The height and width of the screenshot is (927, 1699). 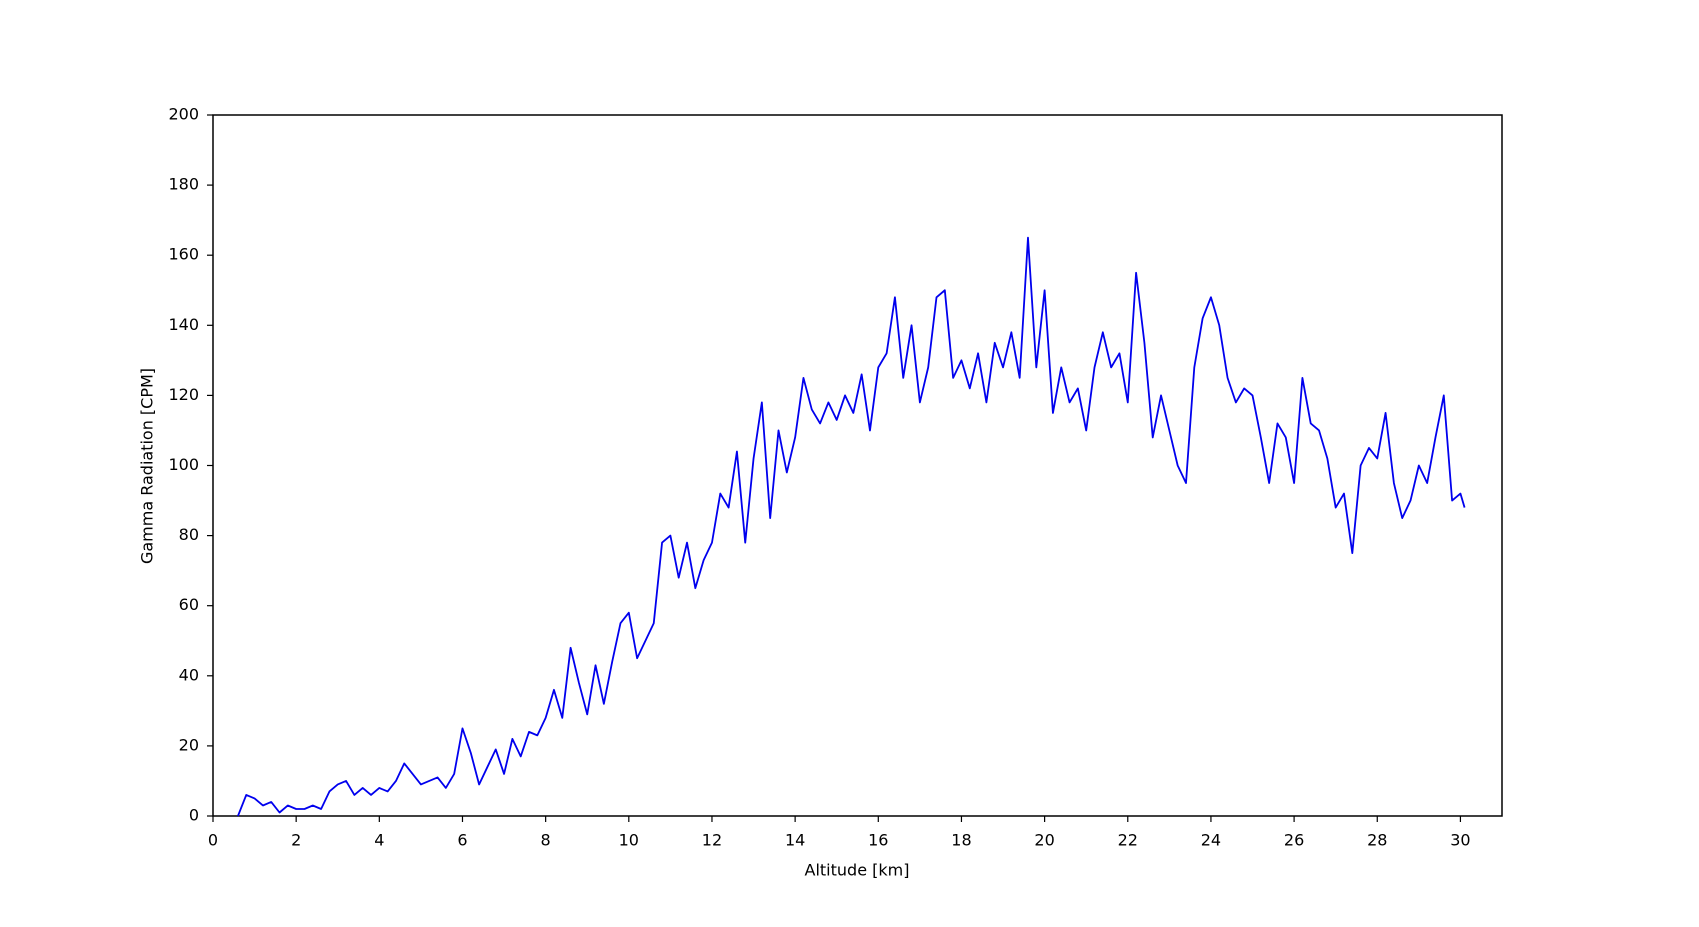 I want to click on x-tick-label: 28, so click(x=1377, y=840).